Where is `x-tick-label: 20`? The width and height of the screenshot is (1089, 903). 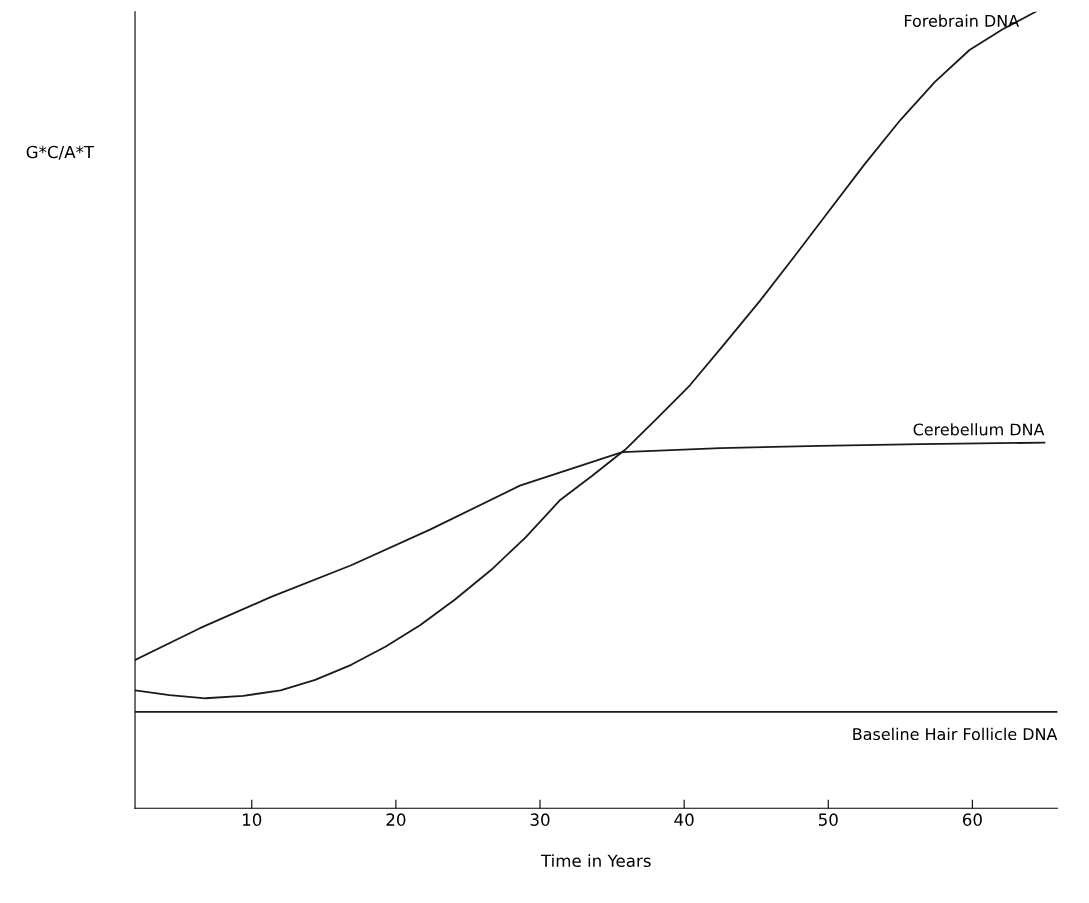 x-tick-label: 20 is located at coordinates (396, 819).